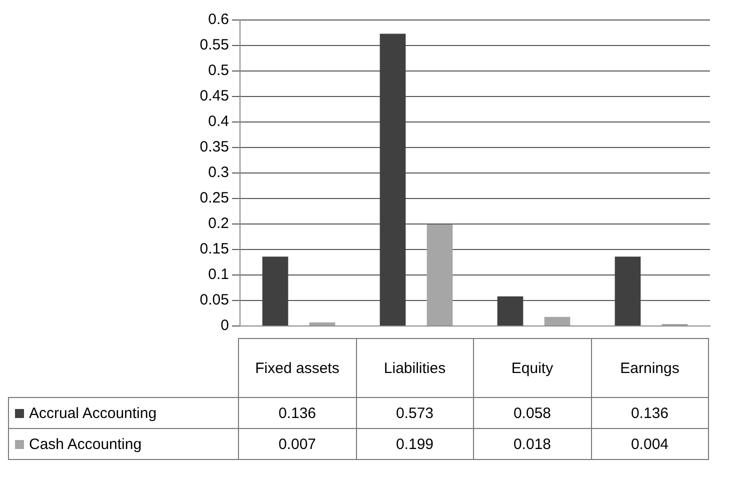 The height and width of the screenshot is (482, 746). I want to click on y-tick-label: 0.2, so click(218, 223).